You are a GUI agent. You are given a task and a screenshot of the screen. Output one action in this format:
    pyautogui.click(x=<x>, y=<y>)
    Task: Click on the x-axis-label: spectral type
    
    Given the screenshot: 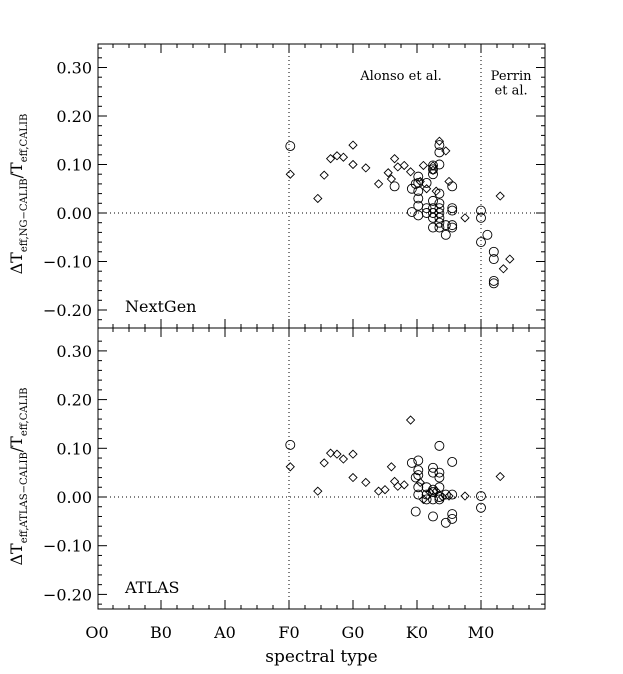 What is the action you would take?
    pyautogui.click(x=321, y=657)
    